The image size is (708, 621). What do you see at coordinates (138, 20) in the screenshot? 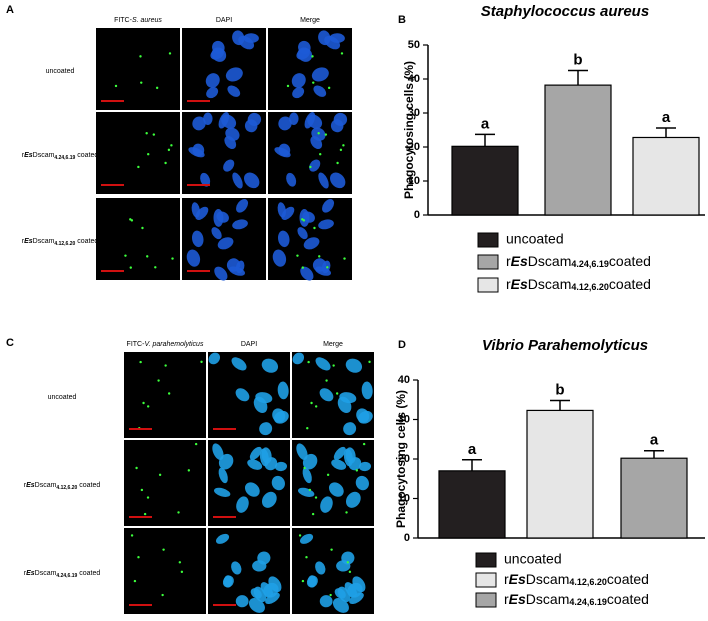
I see `column-header: FITC-S. aureus` at bounding box center [138, 20].